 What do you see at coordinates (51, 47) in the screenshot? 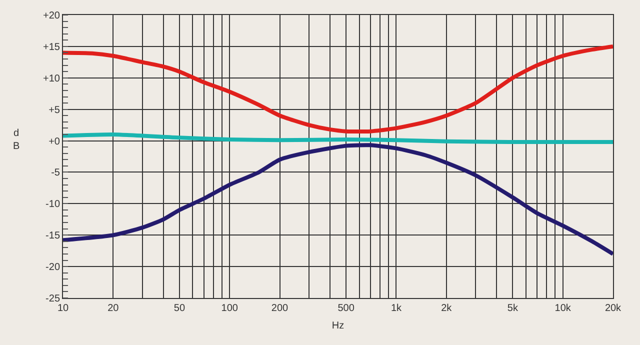
I see `y-tick-label: +15` at bounding box center [51, 47].